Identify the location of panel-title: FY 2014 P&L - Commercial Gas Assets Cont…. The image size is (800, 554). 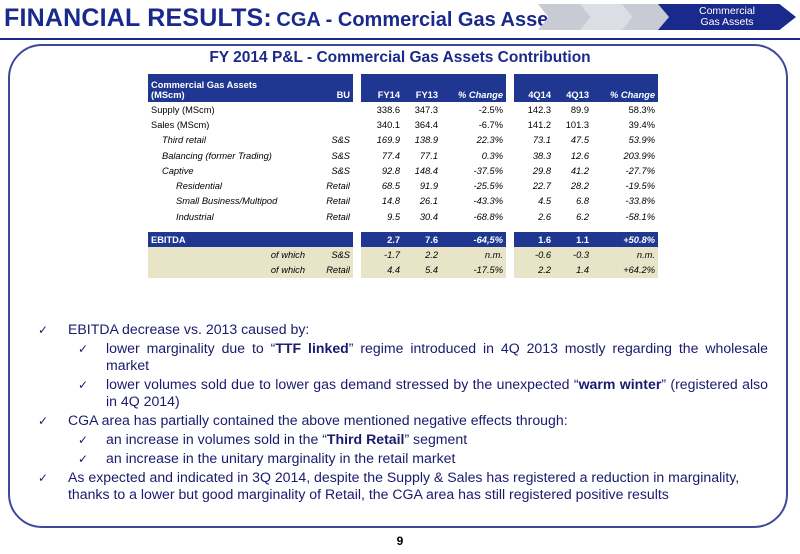
(400, 57).